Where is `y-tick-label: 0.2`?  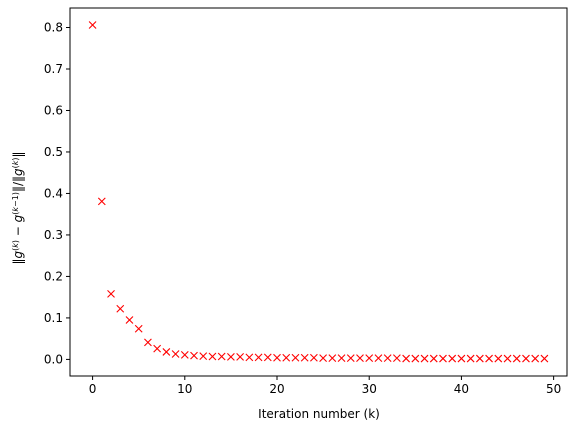 y-tick-label: 0.2 is located at coordinates (53, 276).